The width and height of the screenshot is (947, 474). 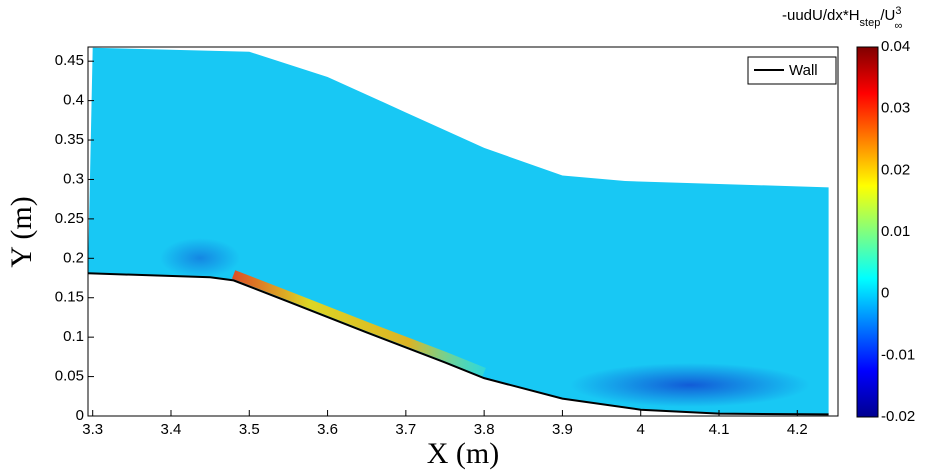 What do you see at coordinates (463, 453) in the screenshot?
I see `x-axis-title: X (m)` at bounding box center [463, 453].